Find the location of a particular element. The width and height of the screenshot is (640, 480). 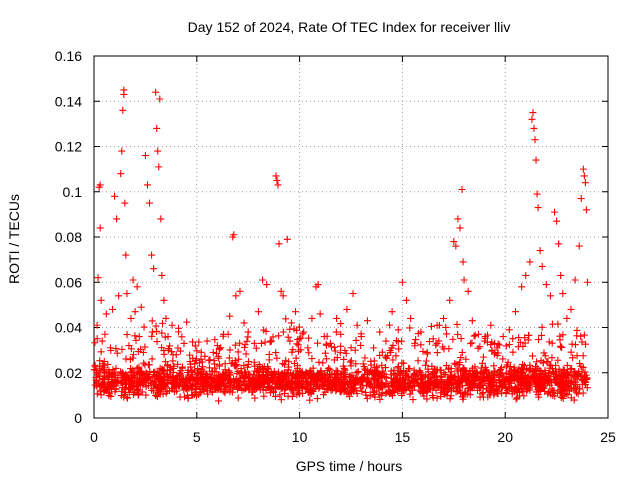

y-tick-label: 0.02 is located at coordinates (68, 373).